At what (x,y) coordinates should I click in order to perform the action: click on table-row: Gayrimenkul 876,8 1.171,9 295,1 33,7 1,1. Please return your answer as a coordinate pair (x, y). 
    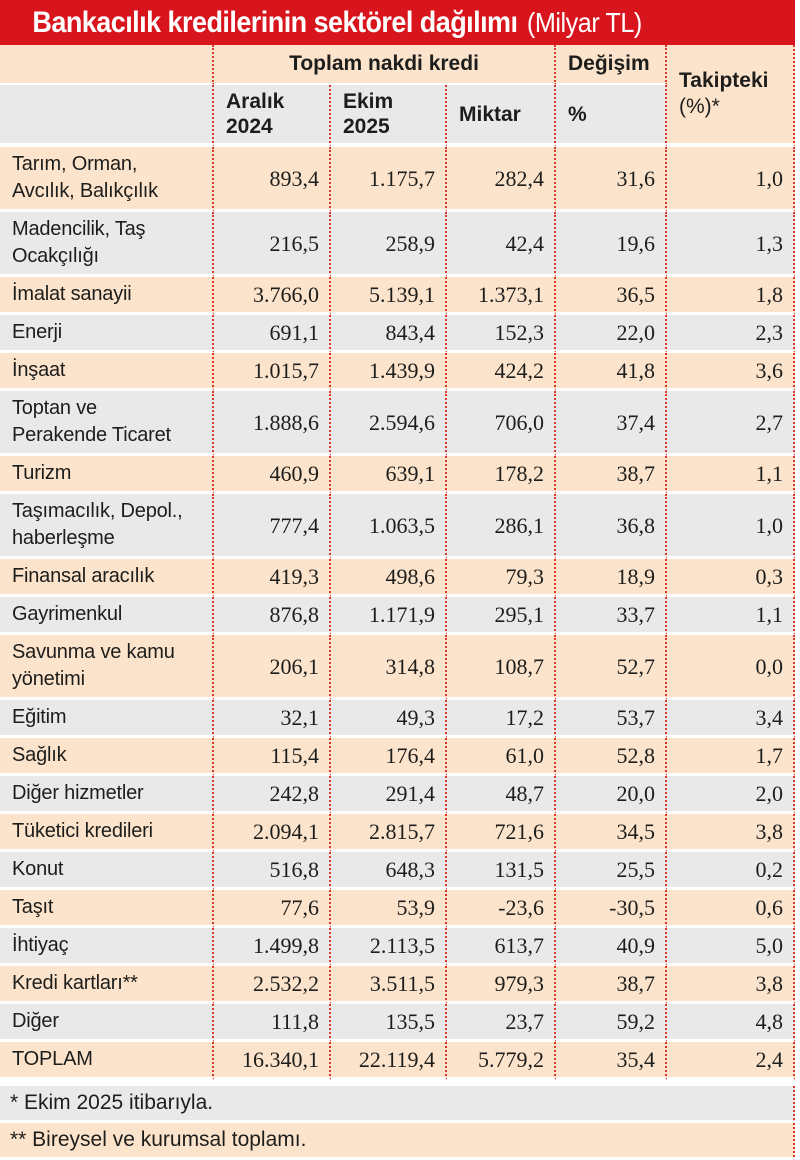
    Looking at the image, I should click on (397, 616).